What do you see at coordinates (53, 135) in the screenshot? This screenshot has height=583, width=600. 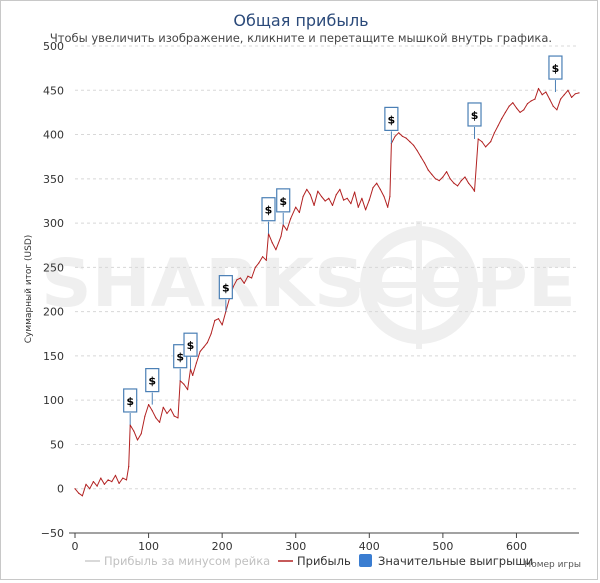 I see `y-tick-label: 400` at bounding box center [53, 135].